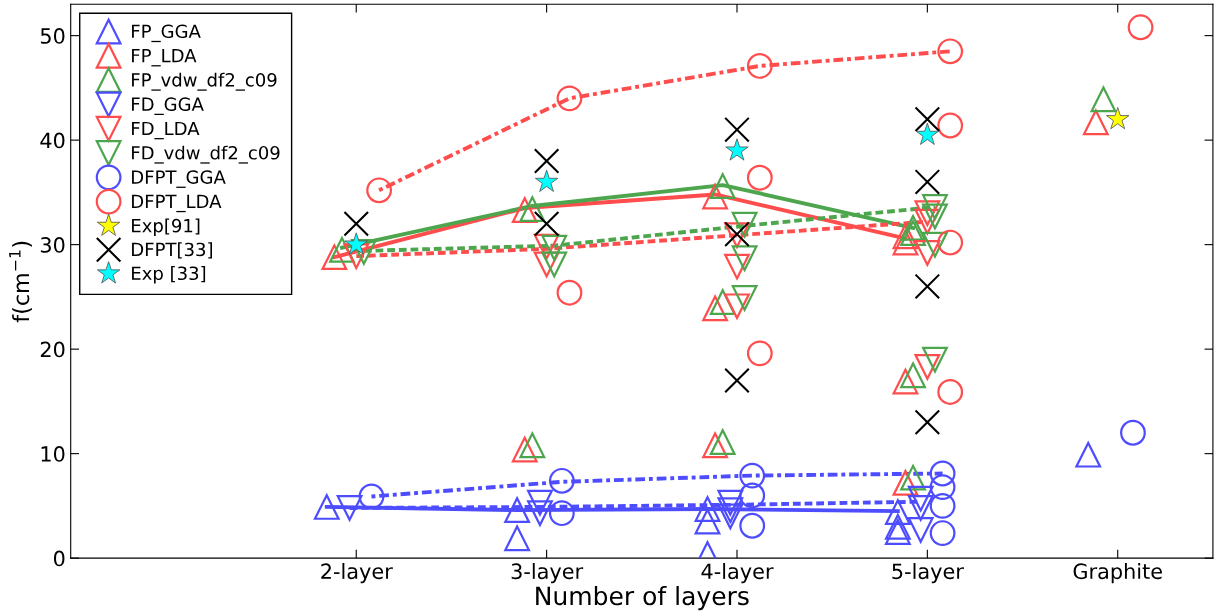  I want to click on legend-label: Exp[91], so click(166, 227).